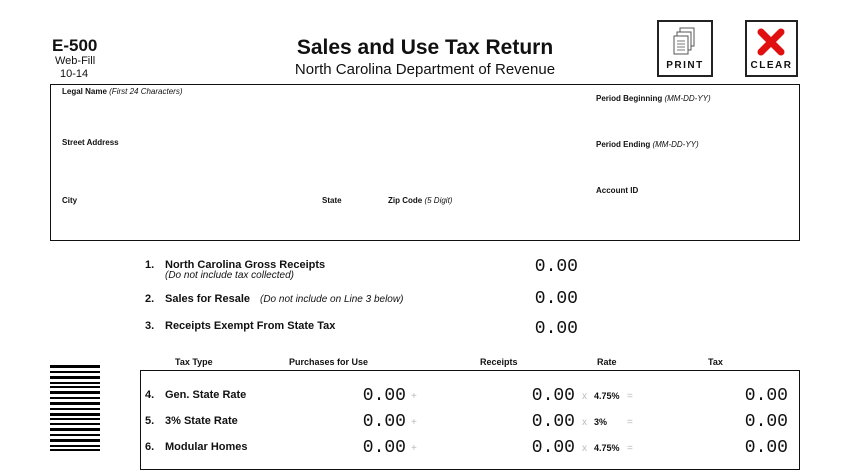 The height and width of the screenshot is (470, 850). Describe the element at coordinates (685, 65) in the screenshot. I see `print-label: PRINT` at that location.